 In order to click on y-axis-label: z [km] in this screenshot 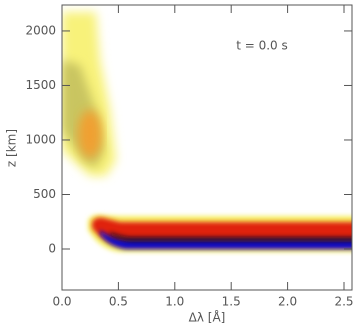, I will do `click(12, 148)`.